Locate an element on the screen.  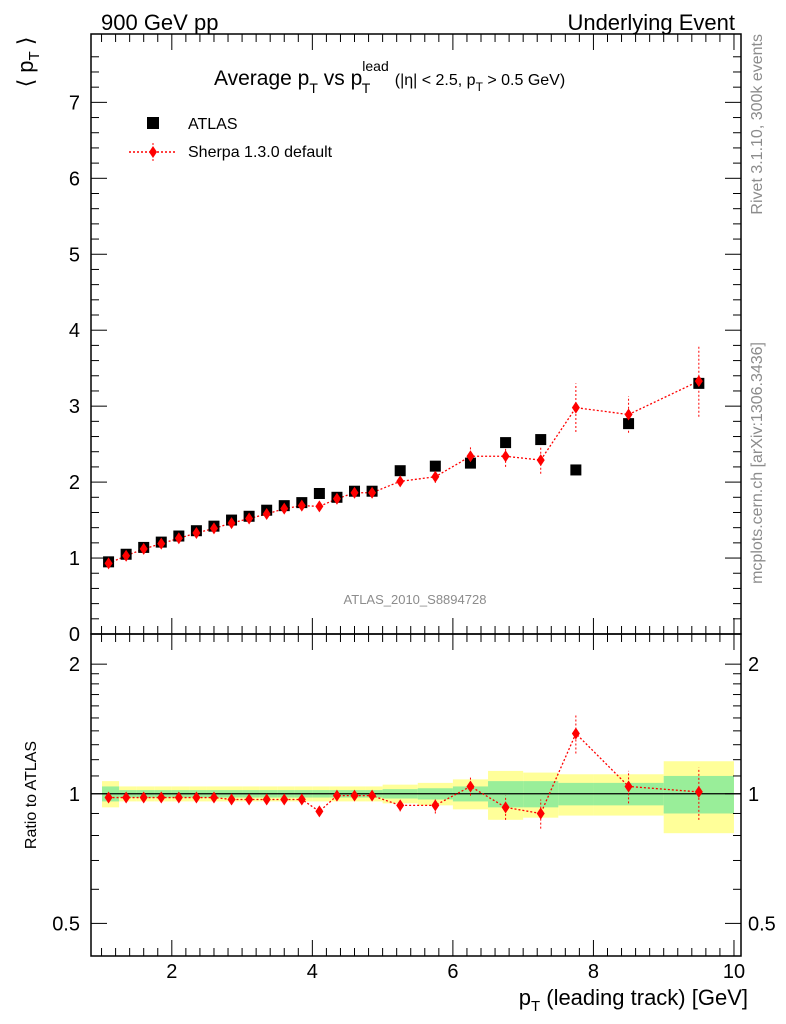
legend: ATLAS Sherpa 1.3.0 default is located at coordinates (231, 138).